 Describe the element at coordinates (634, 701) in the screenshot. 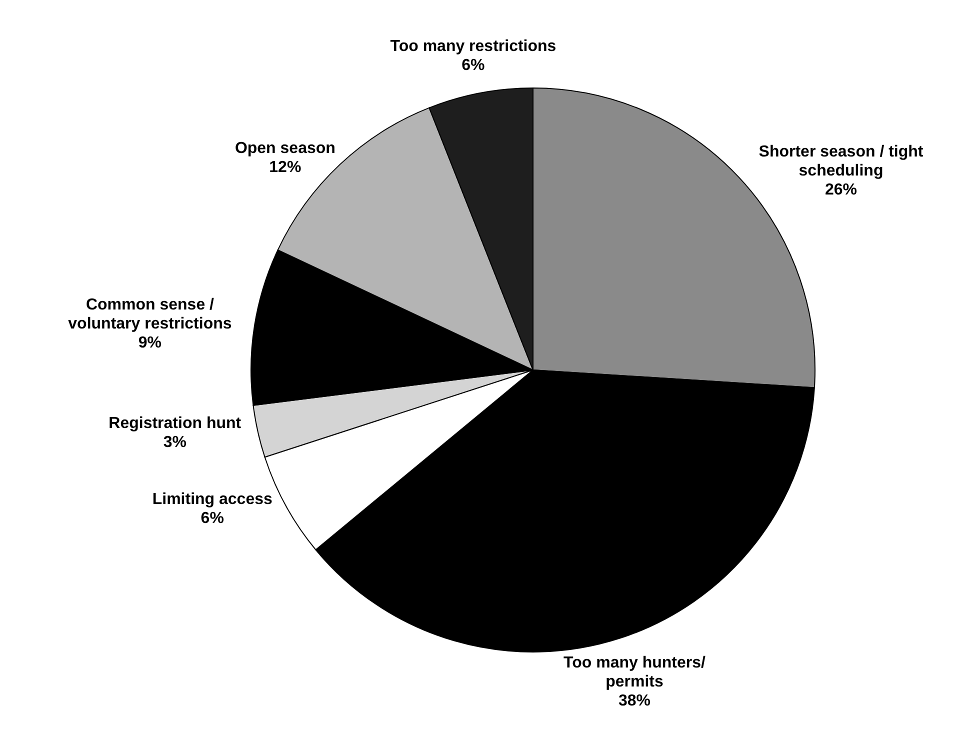

I see `data-label: 38%` at that location.